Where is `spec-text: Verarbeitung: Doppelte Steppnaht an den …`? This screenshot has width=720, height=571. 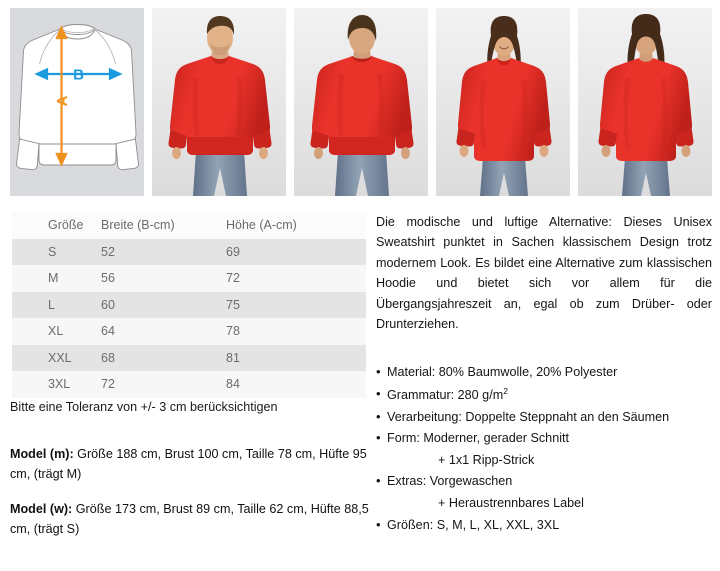 spec-text: Verarbeitung: Doppelte Steppnaht an den … is located at coordinates (528, 416).